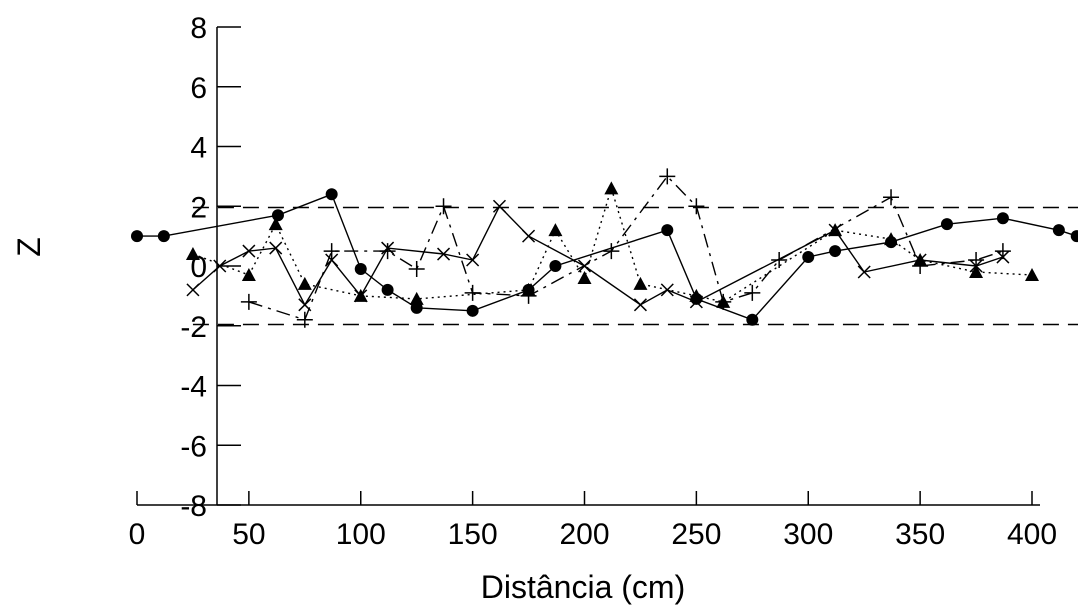 The width and height of the screenshot is (1078, 611). Describe the element at coordinates (920, 534) in the screenshot. I see `x-tick-label: 350` at that location.